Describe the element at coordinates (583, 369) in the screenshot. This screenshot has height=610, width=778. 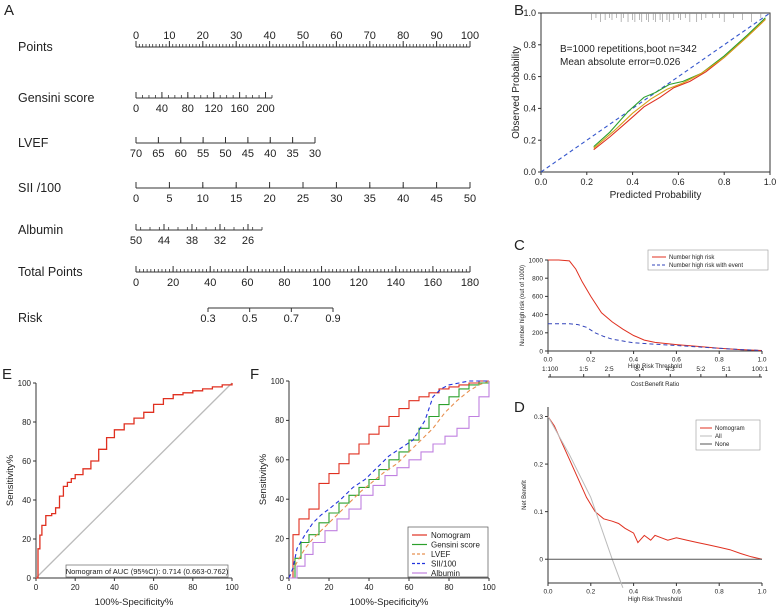
I see `cost-benefit-tick-label: 1:5` at that location.